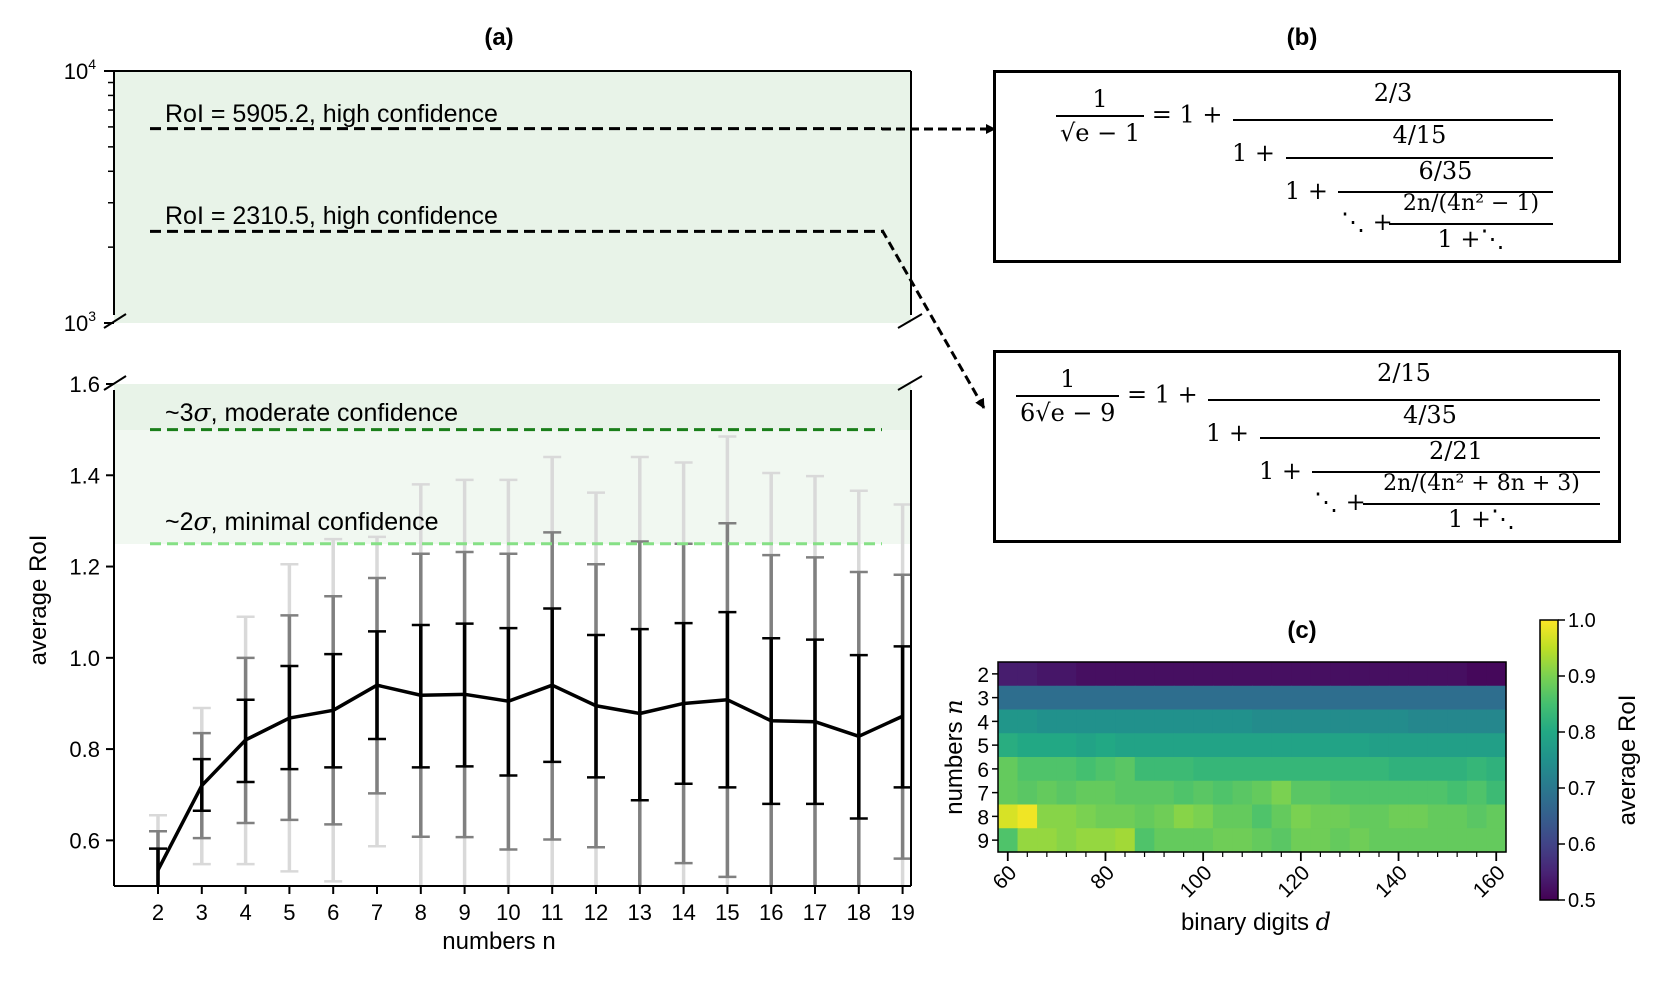 The width and height of the screenshot is (1662, 990). I want to click on moderate-confidence-band, so click(512, 407).